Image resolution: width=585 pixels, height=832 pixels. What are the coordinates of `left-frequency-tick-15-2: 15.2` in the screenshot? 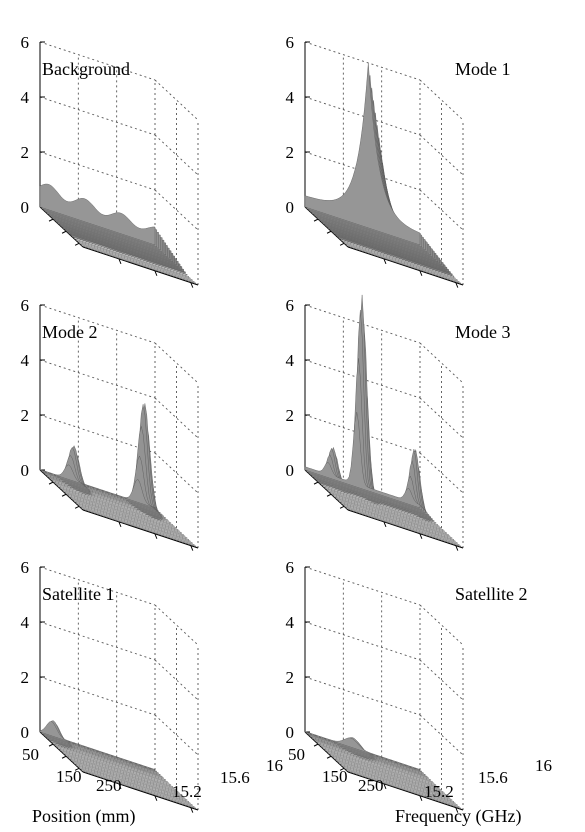 It's located at (187, 791).